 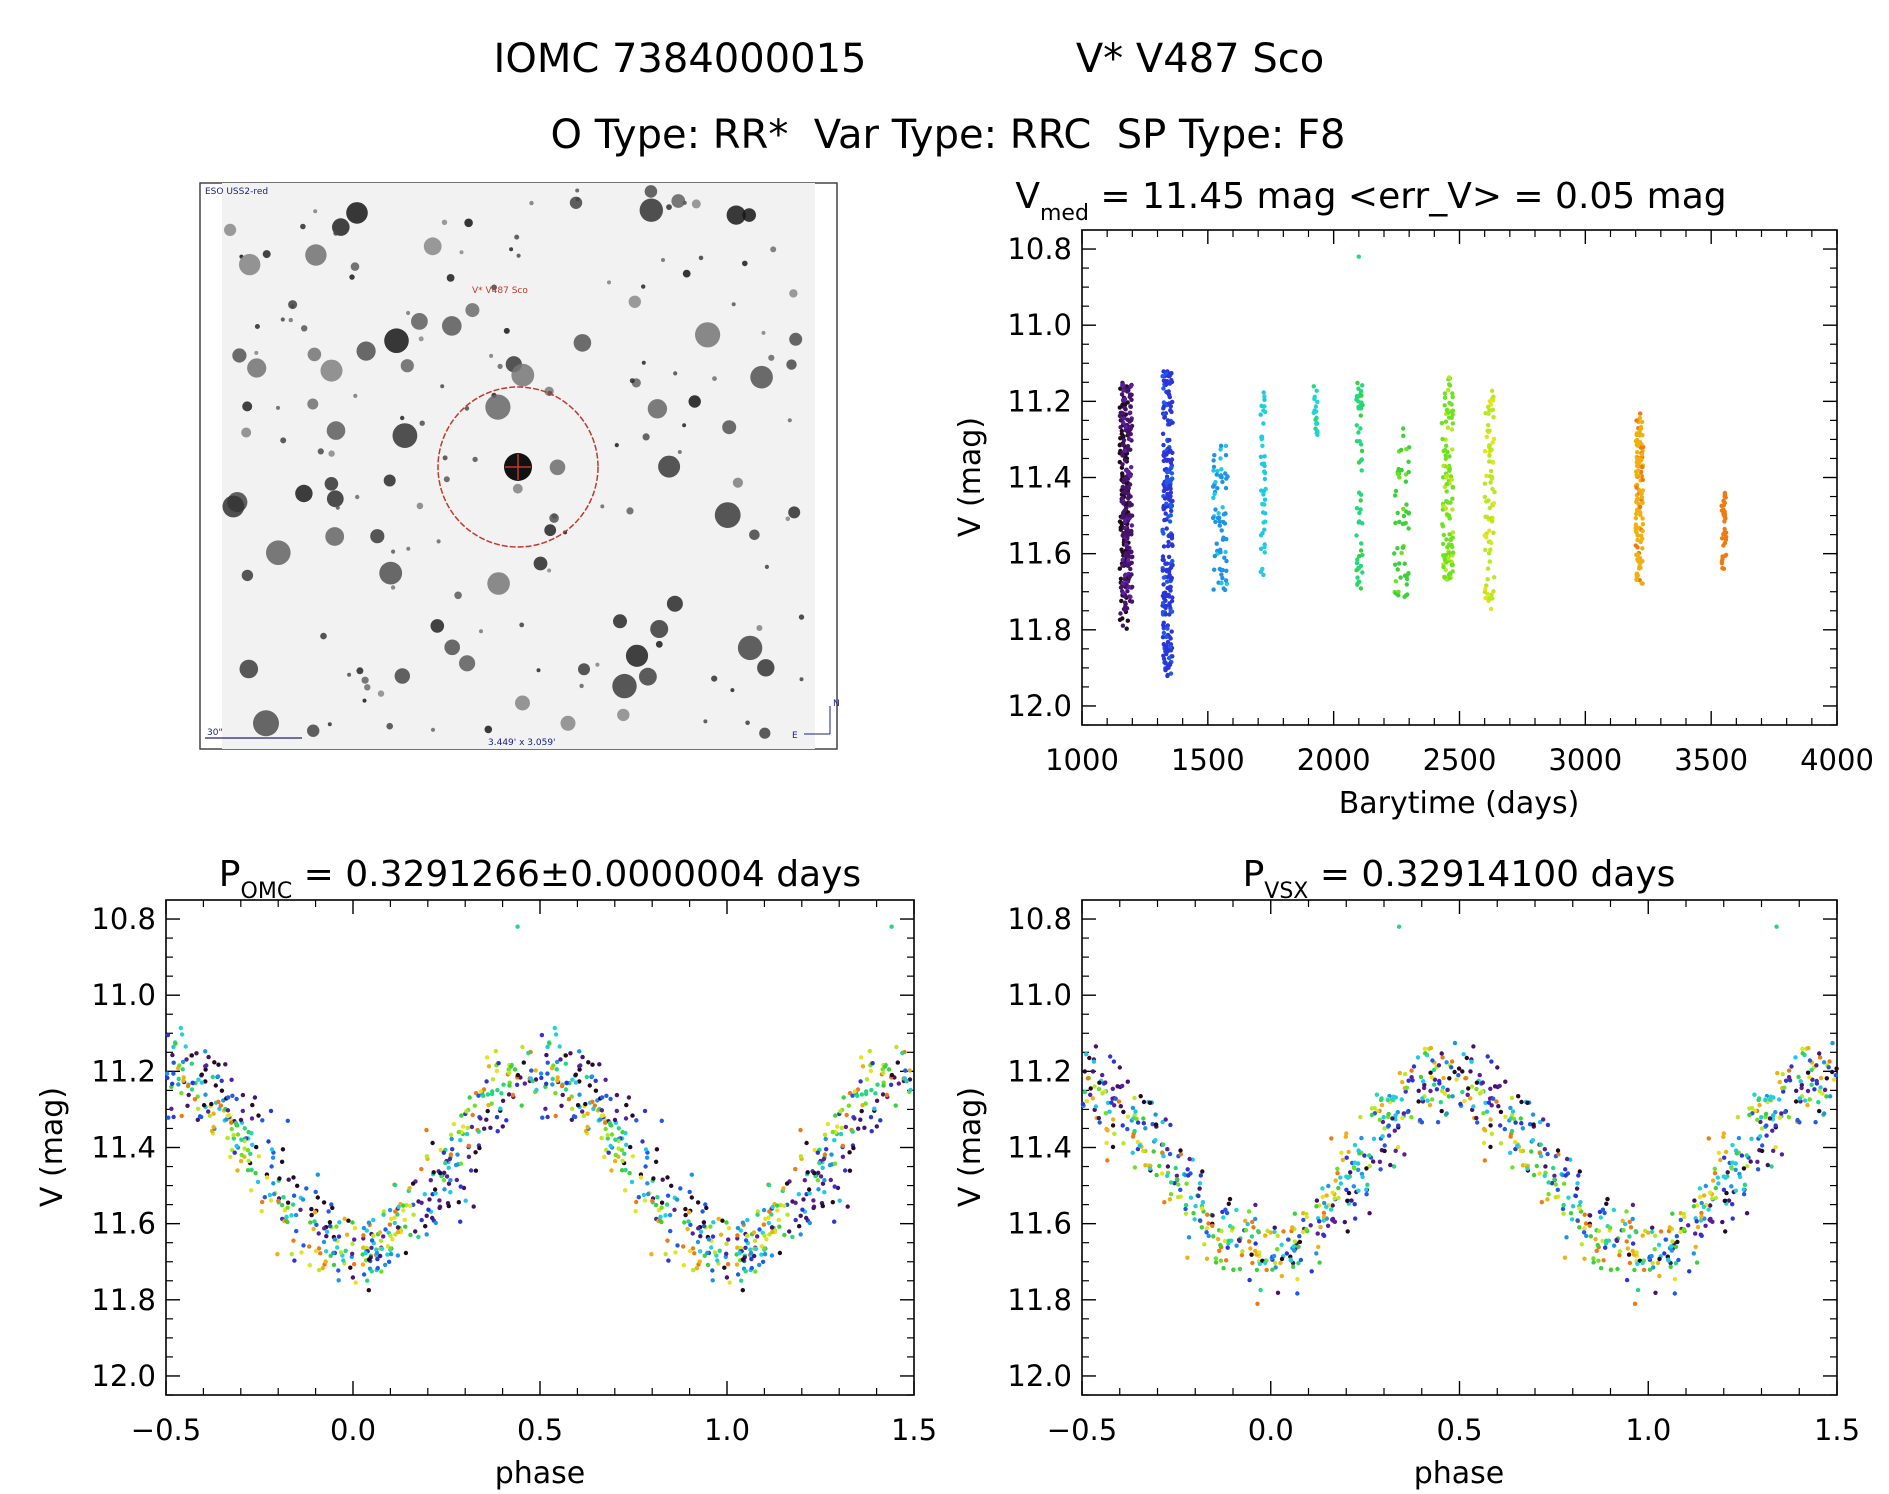 I want to click on target-circle, so click(x=518, y=467).